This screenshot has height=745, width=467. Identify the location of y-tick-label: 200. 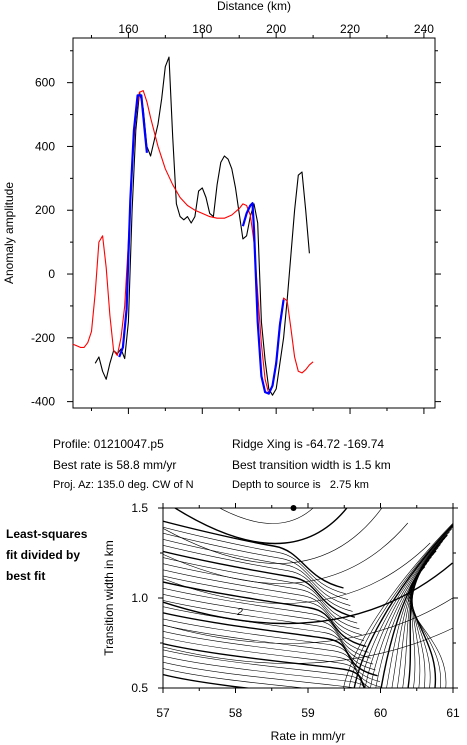
(45, 210).